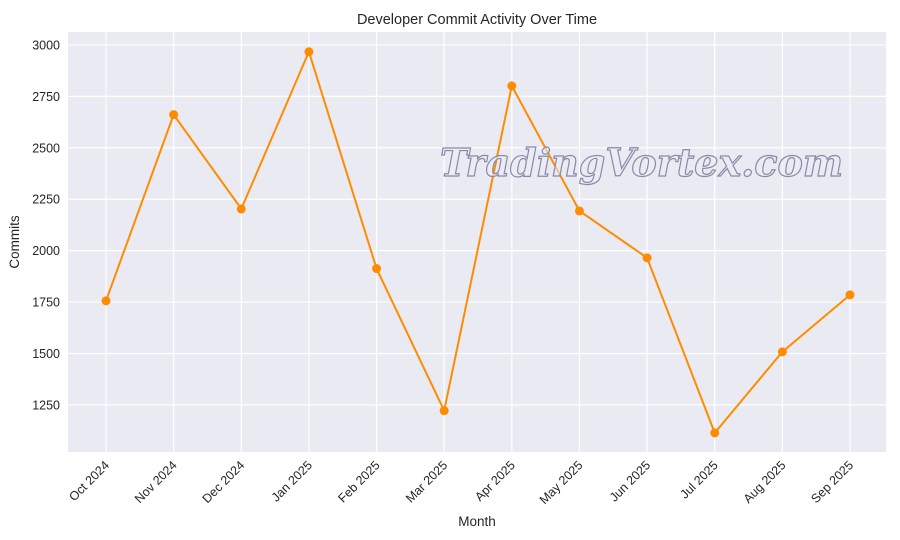 This screenshot has width=900, height=540. Describe the element at coordinates (561, 482) in the screenshot. I see `x-tick-label: May 2025` at that location.